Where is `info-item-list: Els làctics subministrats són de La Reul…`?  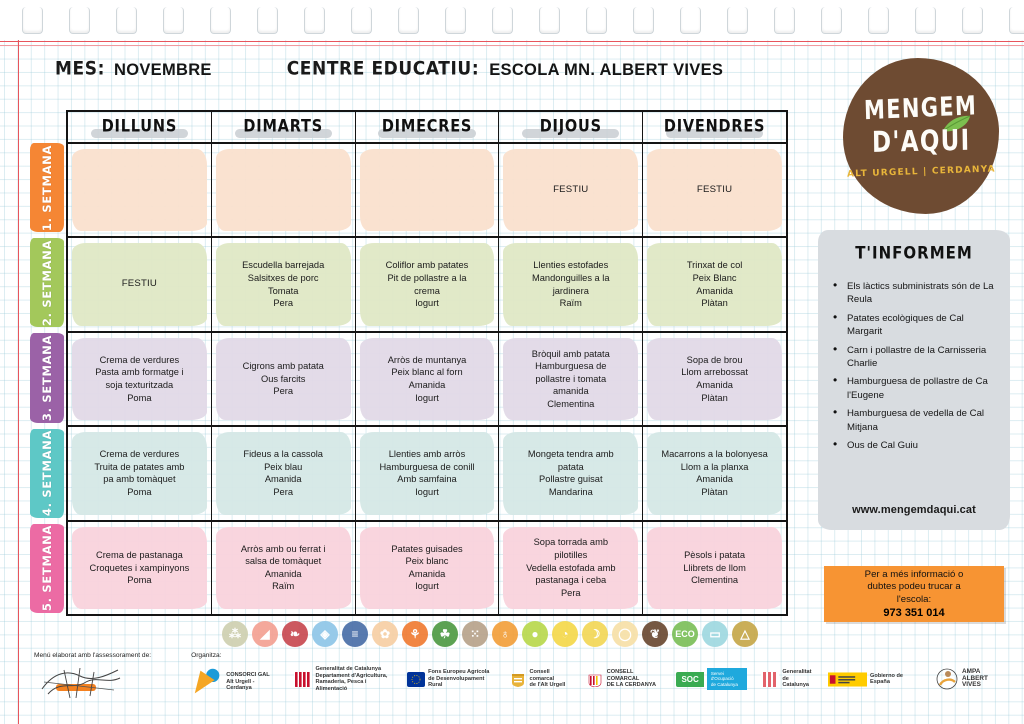
info-item-list: Els làctics subministrats són de La Reul… is located at coordinates (915, 365).